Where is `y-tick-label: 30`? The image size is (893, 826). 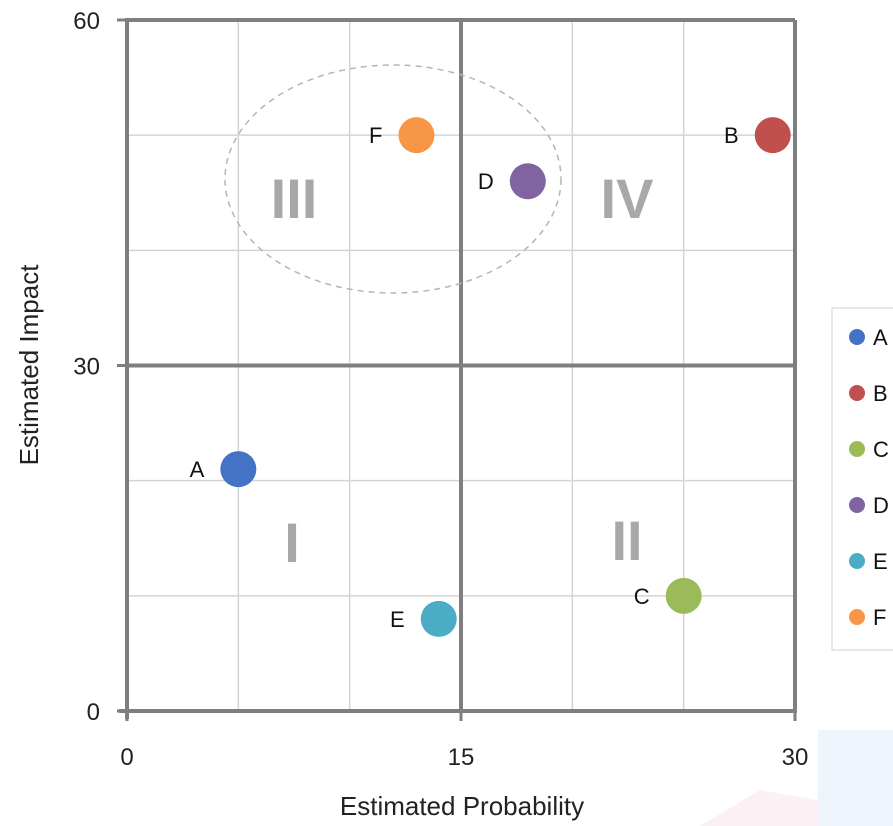 y-tick-label: 30 is located at coordinates (86, 367).